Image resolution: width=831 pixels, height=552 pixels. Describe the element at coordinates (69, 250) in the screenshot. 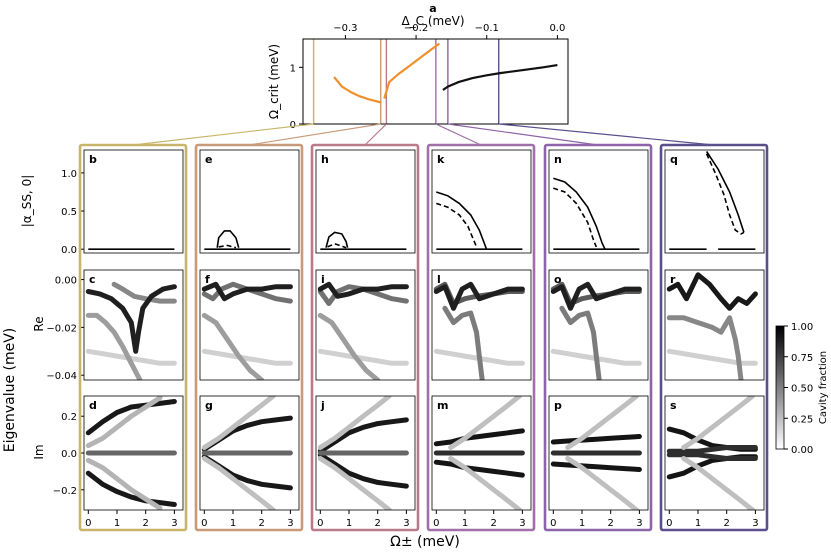

I see `ytick-label: 0.0` at that location.